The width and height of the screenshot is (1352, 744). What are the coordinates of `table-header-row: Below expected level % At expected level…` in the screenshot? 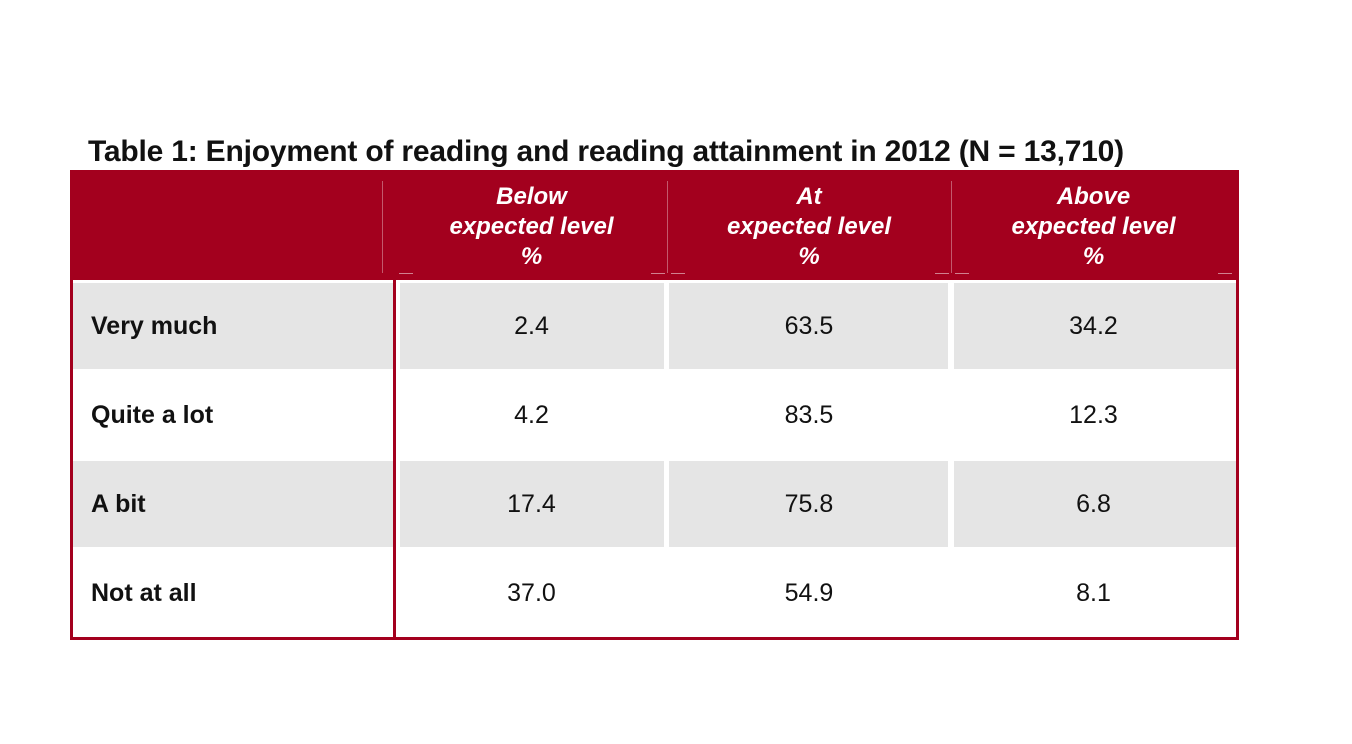 It's located at (654, 226).